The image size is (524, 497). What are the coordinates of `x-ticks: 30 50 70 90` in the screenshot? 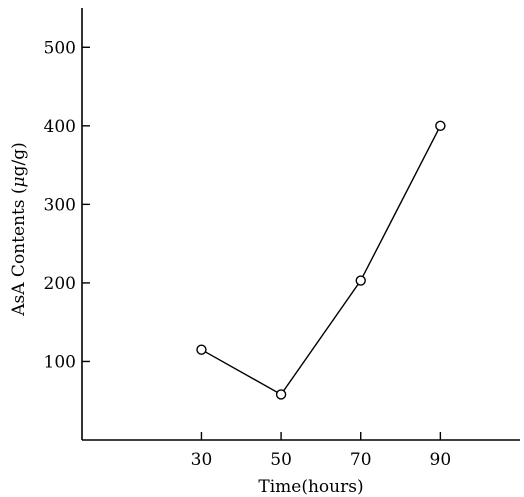 It's located at (321, 451).